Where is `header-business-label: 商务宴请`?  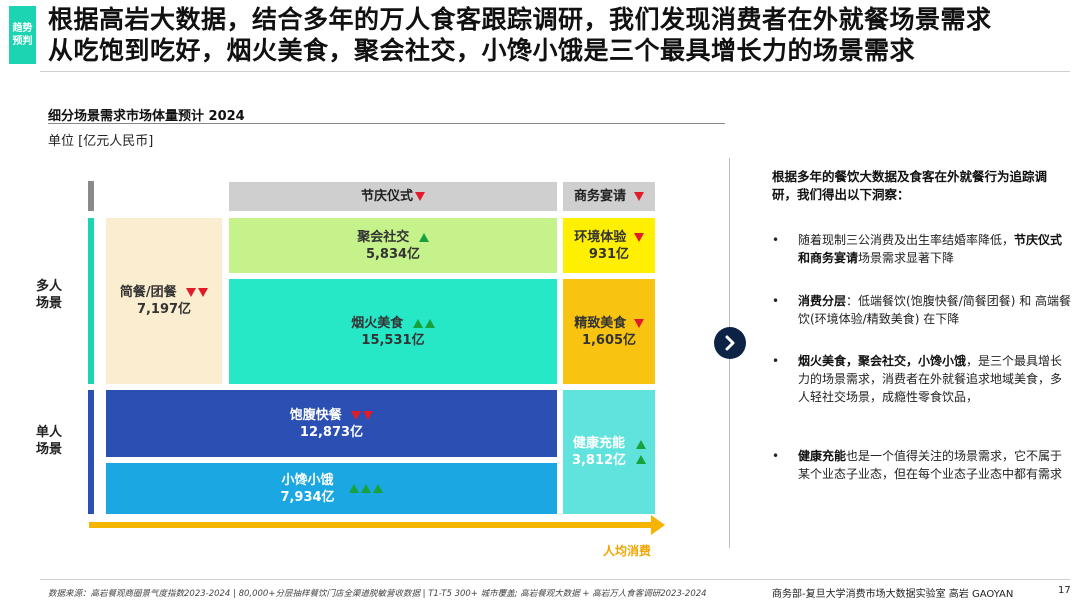 header-business-label: 商务宴请 is located at coordinates (599, 196).